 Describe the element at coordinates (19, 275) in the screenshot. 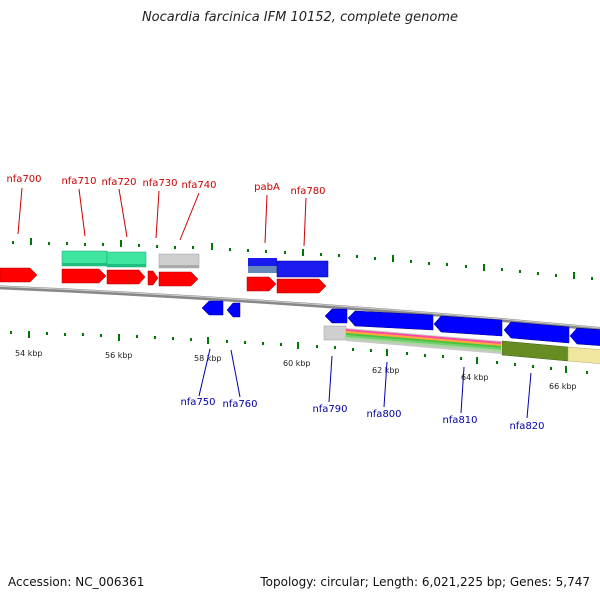

I see `gene-nfa700` at that location.